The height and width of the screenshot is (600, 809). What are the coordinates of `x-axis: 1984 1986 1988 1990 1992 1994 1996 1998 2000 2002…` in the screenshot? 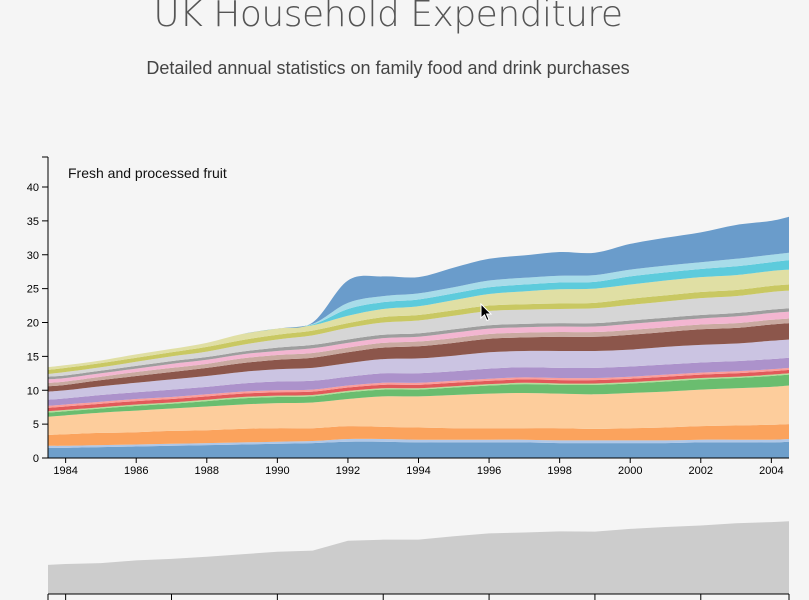 It's located at (418, 467).